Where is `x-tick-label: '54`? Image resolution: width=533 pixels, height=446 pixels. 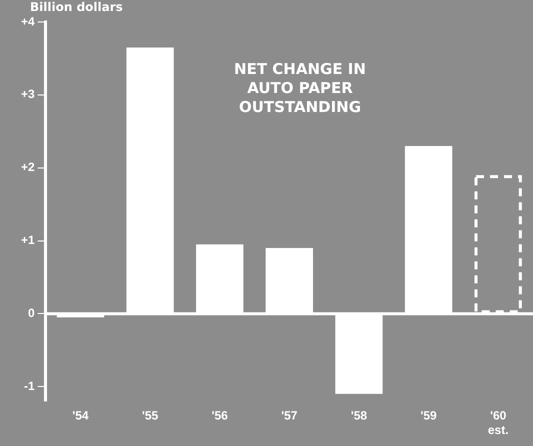 x-tick-label: '54 is located at coordinates (80, 415).